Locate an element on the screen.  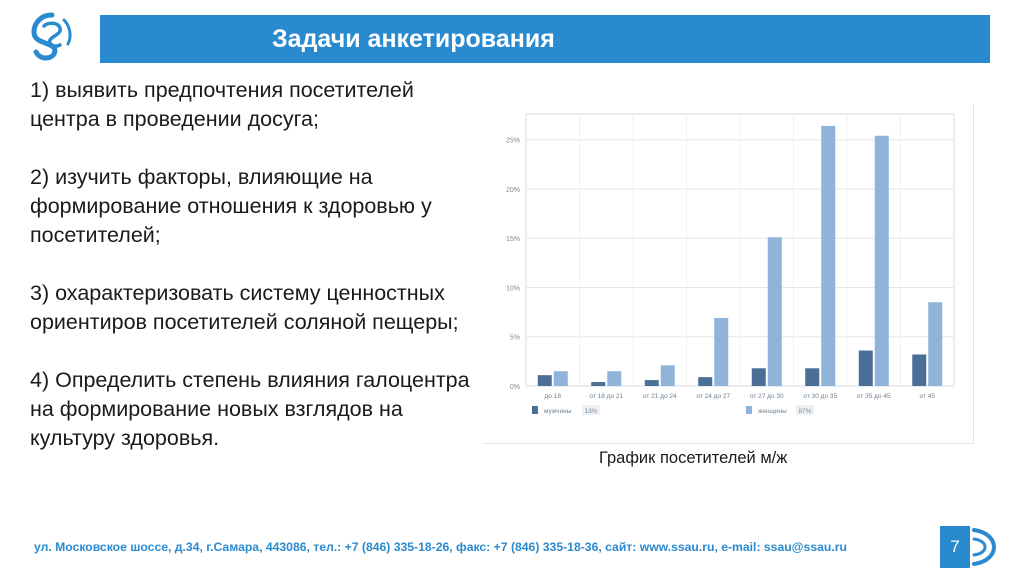
x-tick-label: до 18 is located at coordinates (553, 396).